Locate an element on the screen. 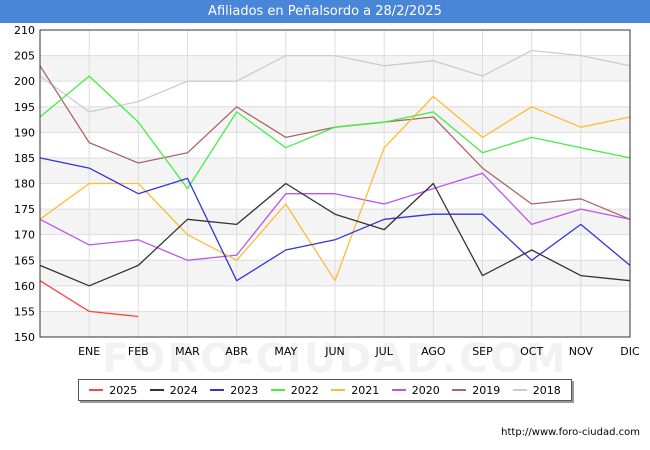  legend-label: 2024 is located at coordinates (183, 390).